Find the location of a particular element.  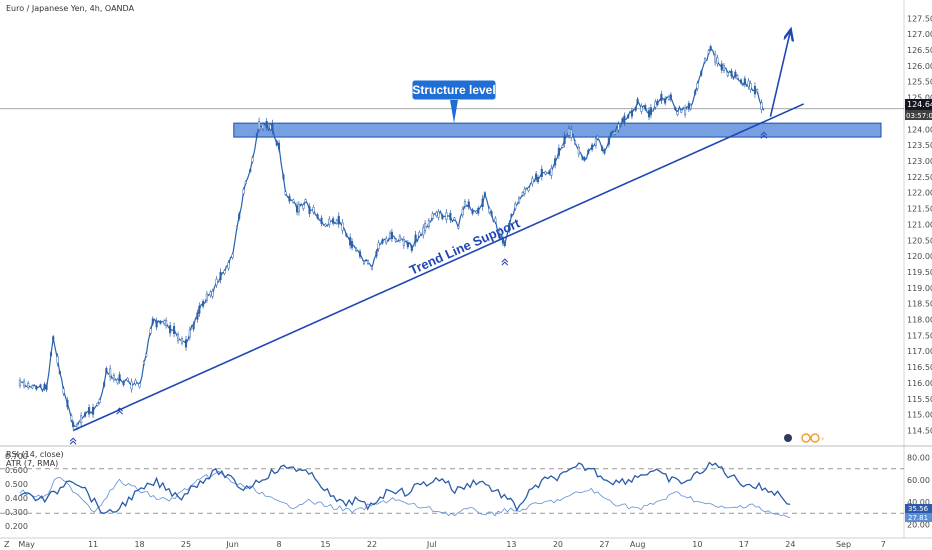

time-tick-label: Jun is located at coordinates (232, 544).